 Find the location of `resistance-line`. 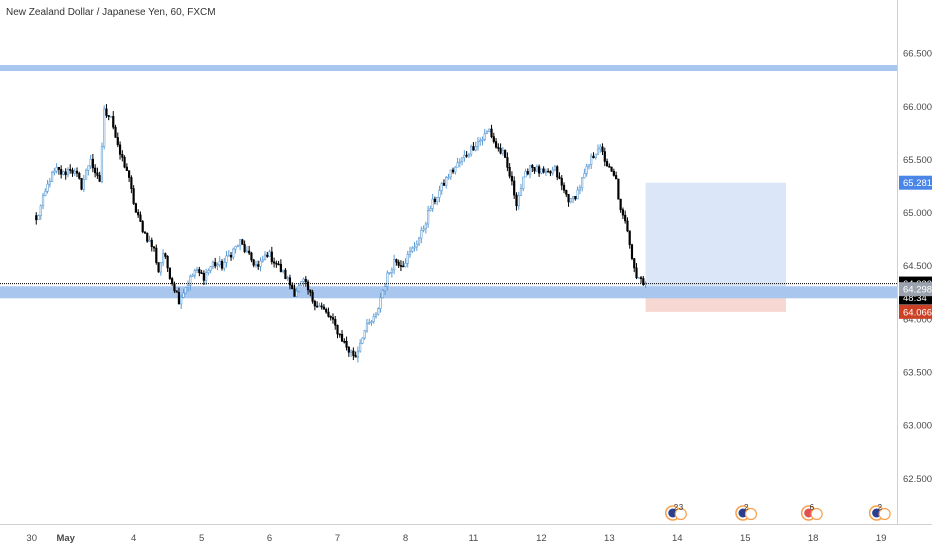

resistance-line is located at coordinates (448, 68).